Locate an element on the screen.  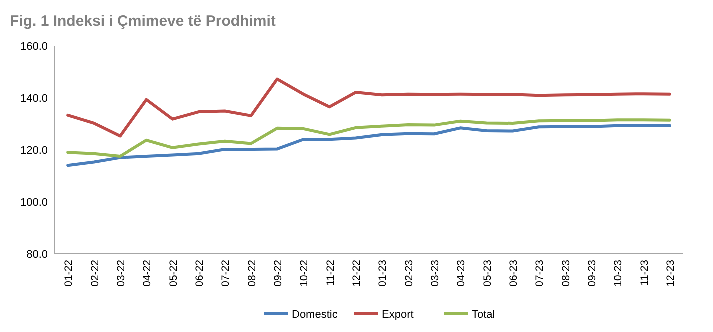
x-tick-label: 01-23 is located at coordinates (383, 273).